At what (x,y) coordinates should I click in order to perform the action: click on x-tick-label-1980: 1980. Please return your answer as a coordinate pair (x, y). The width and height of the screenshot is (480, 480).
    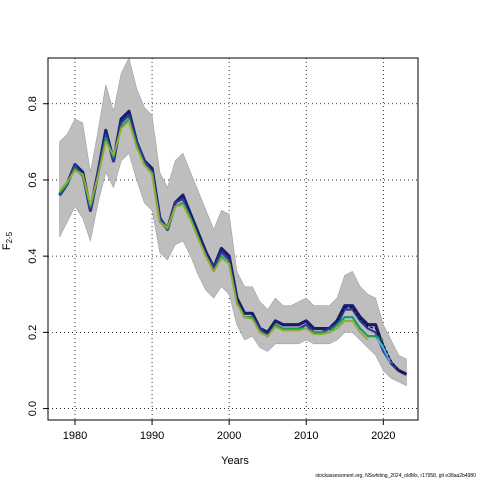
    Looking at the image, I should click on (75, 436).